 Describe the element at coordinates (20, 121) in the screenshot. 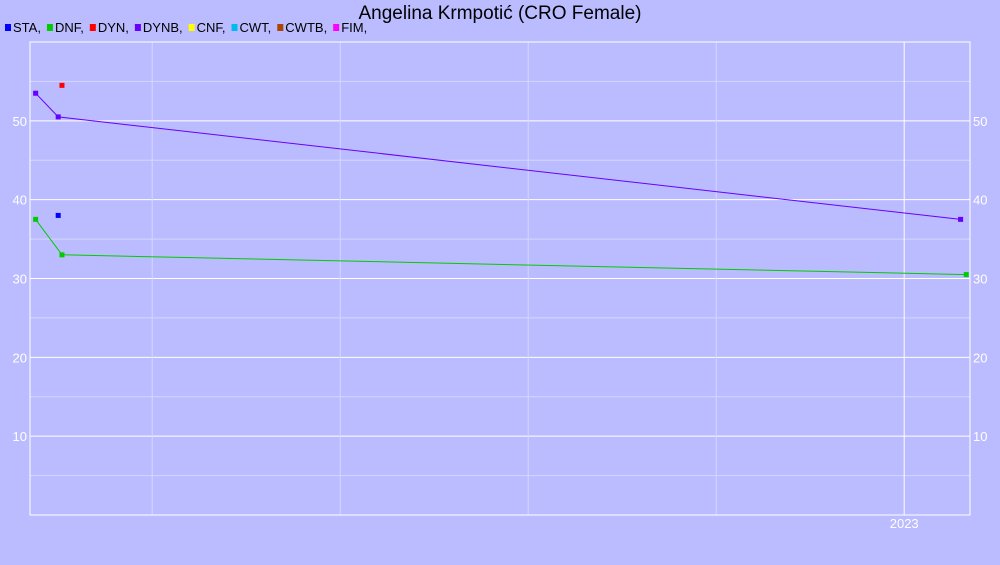

I see `y-tick-label-left: 50` at that location.